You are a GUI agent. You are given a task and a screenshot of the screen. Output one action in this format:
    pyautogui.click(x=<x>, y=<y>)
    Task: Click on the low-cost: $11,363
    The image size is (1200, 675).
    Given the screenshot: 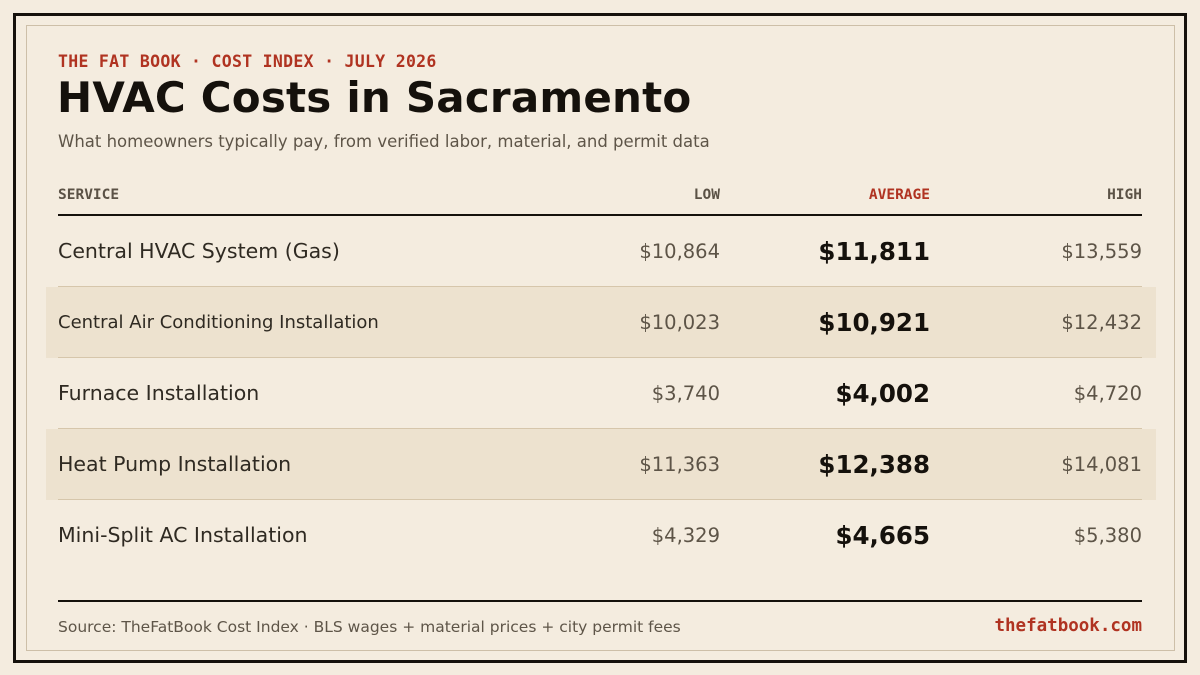 What is the action you would take?
    pyautogui.click(x=679, y=464)
    